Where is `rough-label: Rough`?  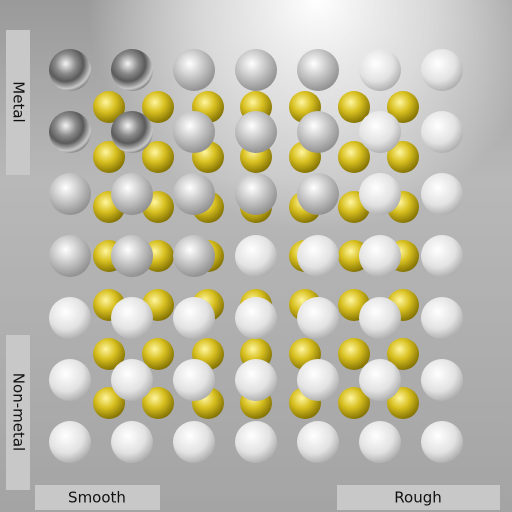
rough-label: Rough is located at coordinates (417, 498).